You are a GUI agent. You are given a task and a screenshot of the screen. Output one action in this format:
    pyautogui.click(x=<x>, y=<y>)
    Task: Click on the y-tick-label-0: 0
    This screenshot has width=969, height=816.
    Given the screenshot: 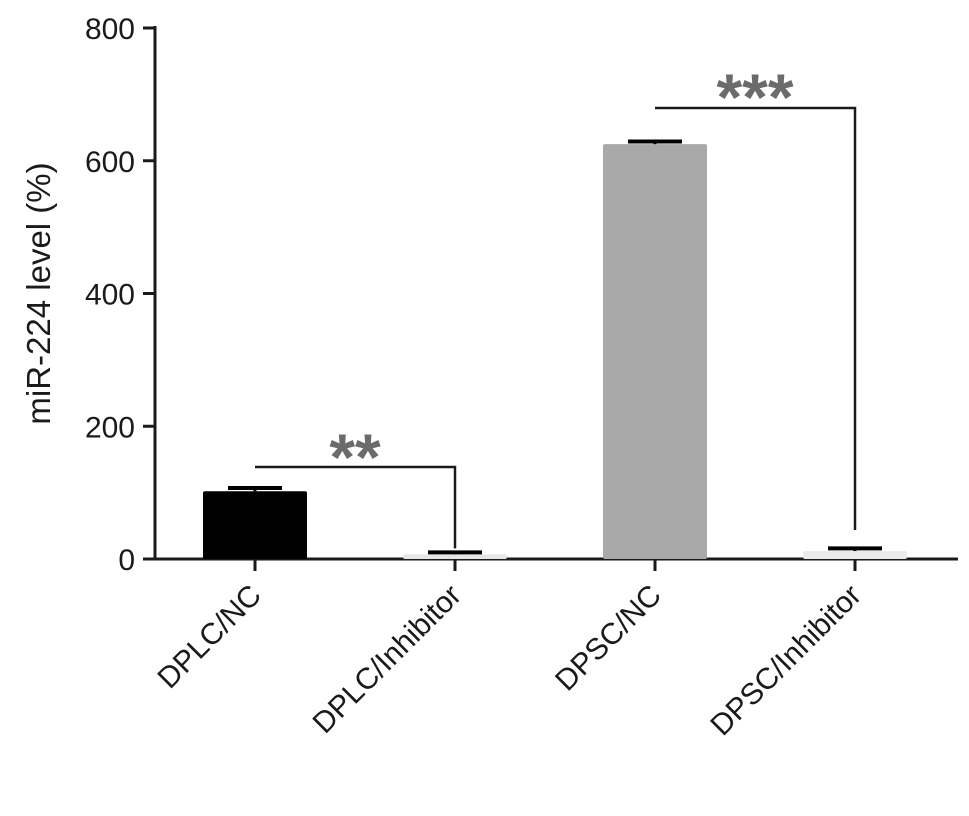 What is the action you would take?
    pyautogui.click(x=126, y=560)
    